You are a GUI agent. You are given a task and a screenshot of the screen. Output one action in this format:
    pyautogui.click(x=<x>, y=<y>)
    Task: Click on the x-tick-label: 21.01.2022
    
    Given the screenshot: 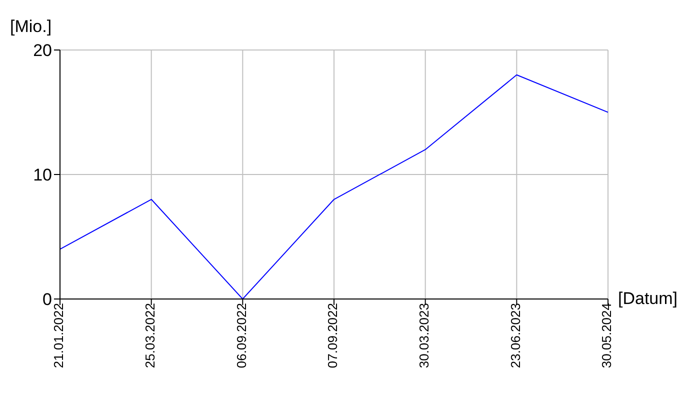 What is the action you would take?
    pyautogui.click(x=58, y=335)
    